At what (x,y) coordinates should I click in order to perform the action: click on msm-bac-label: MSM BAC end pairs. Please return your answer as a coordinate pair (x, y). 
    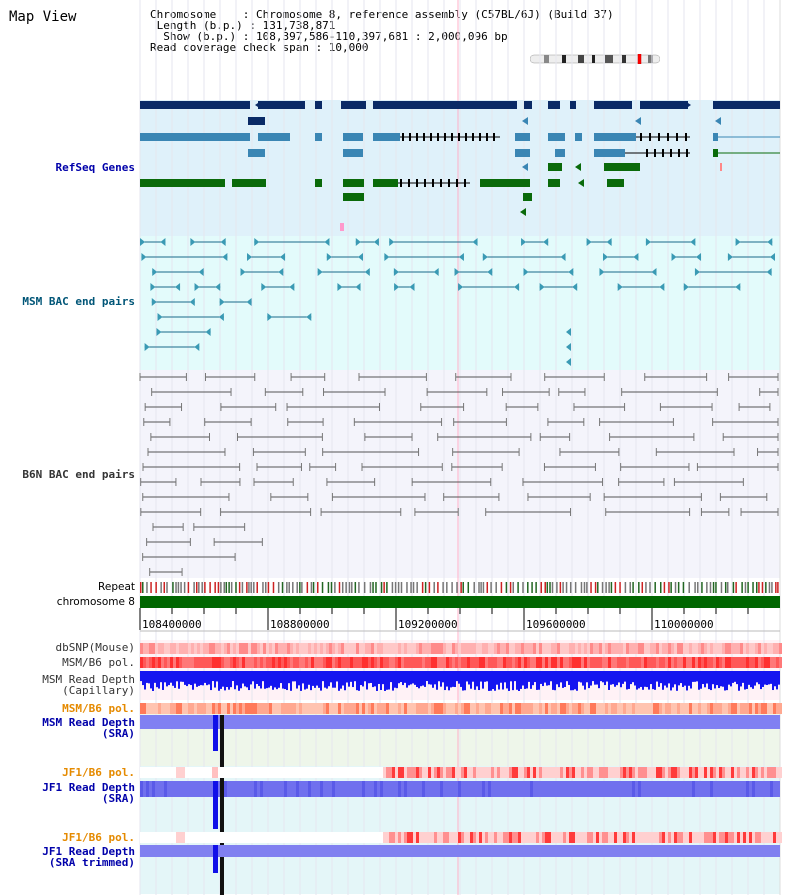
    Looking at the image, I should click on (78, 301).